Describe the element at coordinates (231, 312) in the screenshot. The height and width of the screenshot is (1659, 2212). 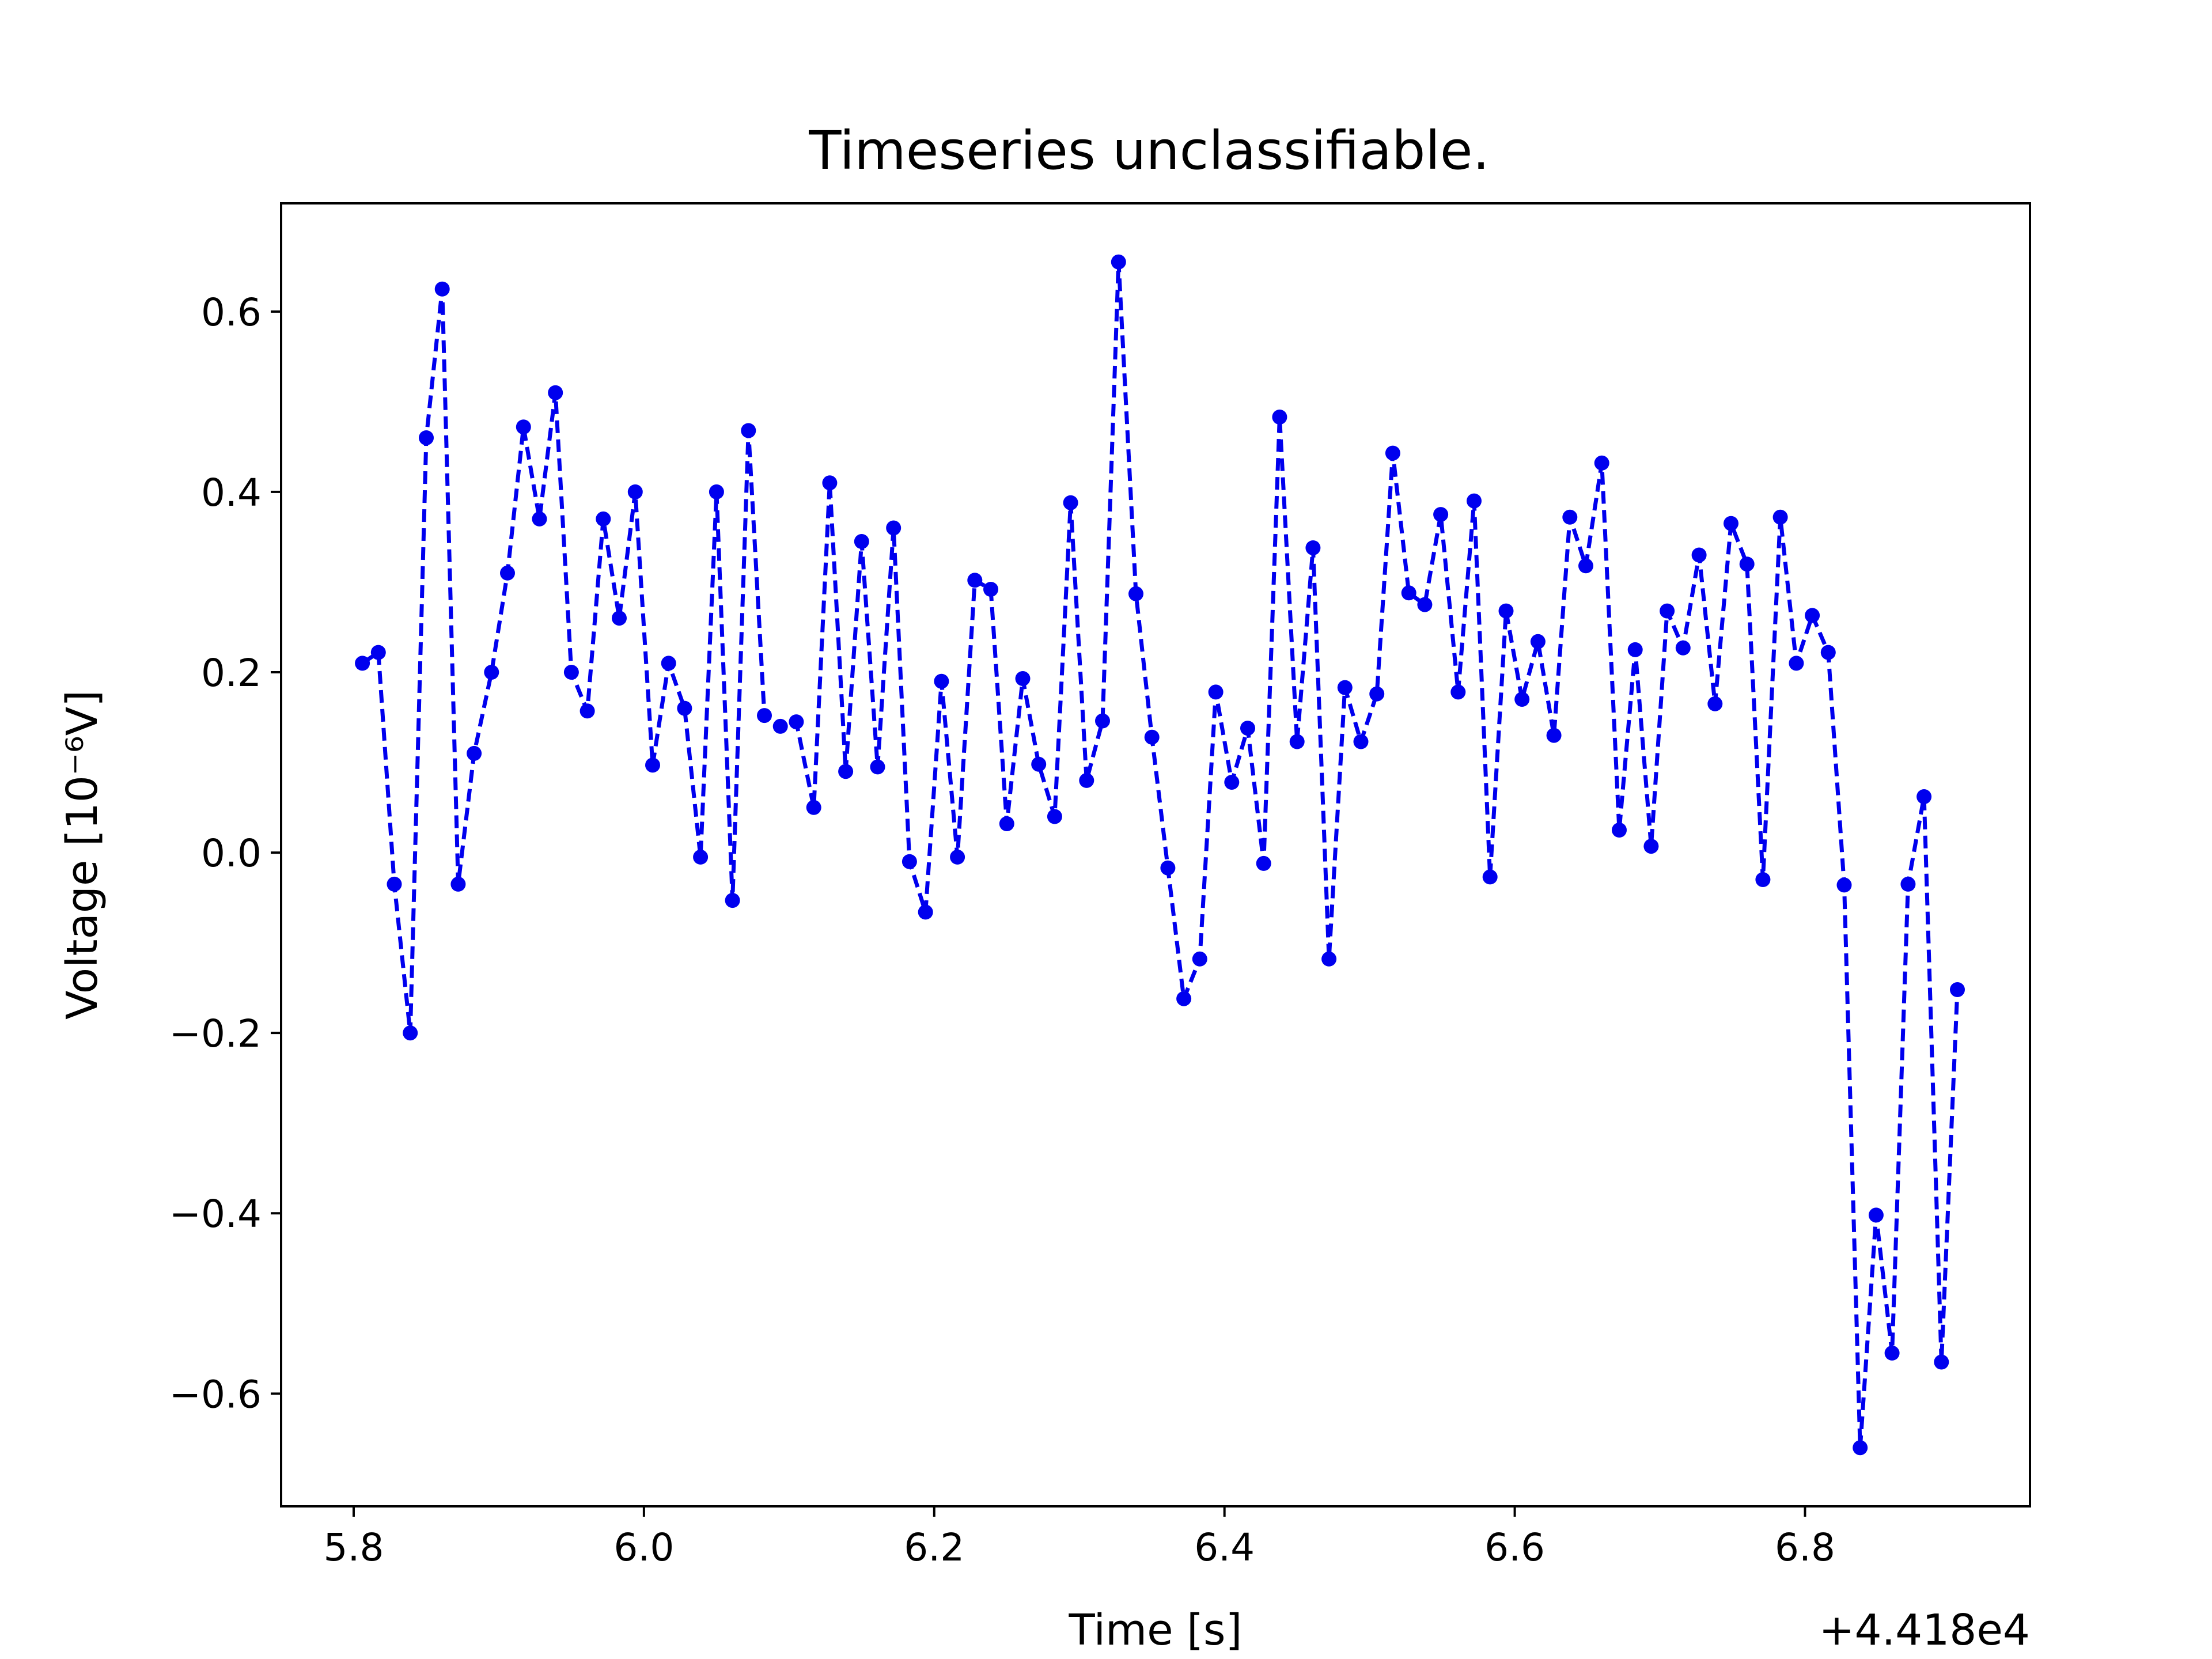
I see `y-tick-label: 0.6` at that location.